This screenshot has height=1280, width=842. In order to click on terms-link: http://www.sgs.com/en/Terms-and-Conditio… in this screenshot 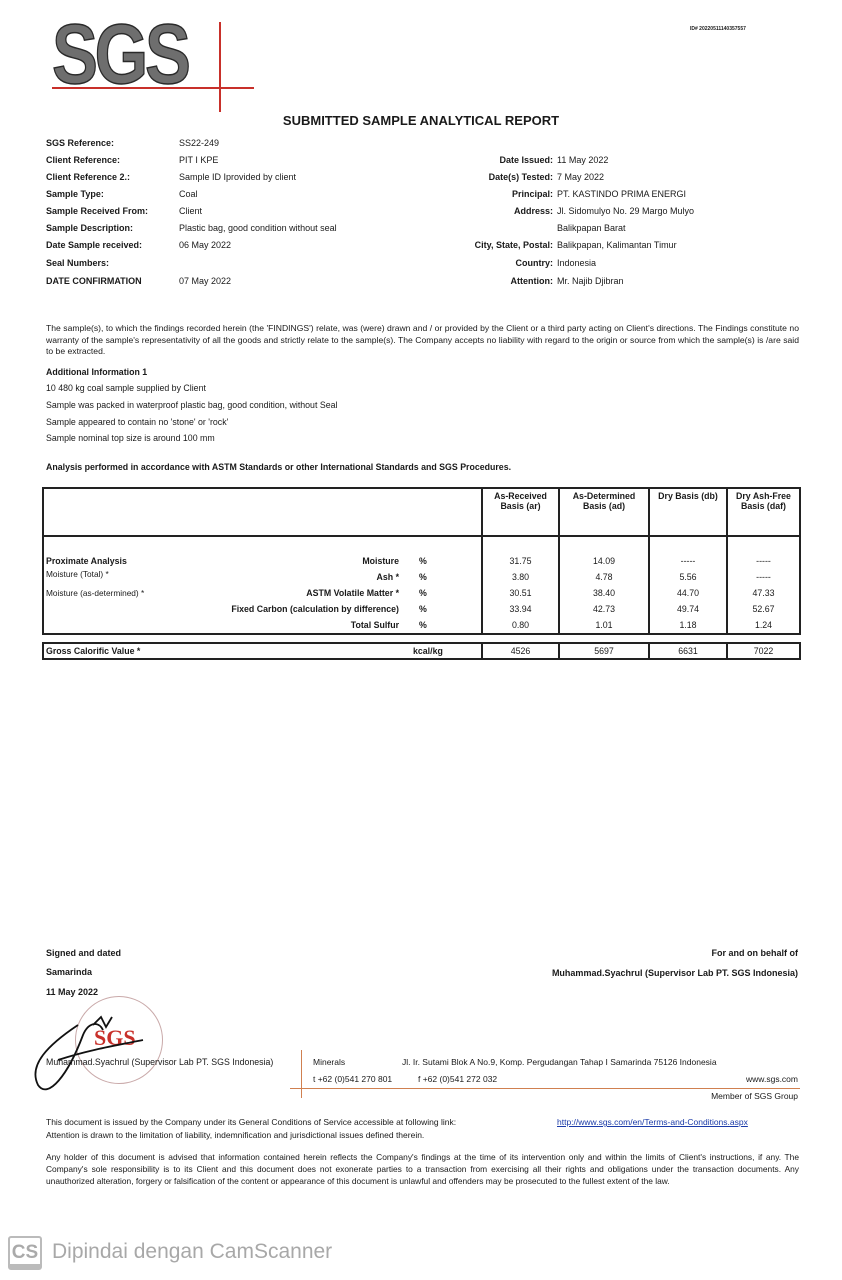, I will do `click(652, 1122)`.